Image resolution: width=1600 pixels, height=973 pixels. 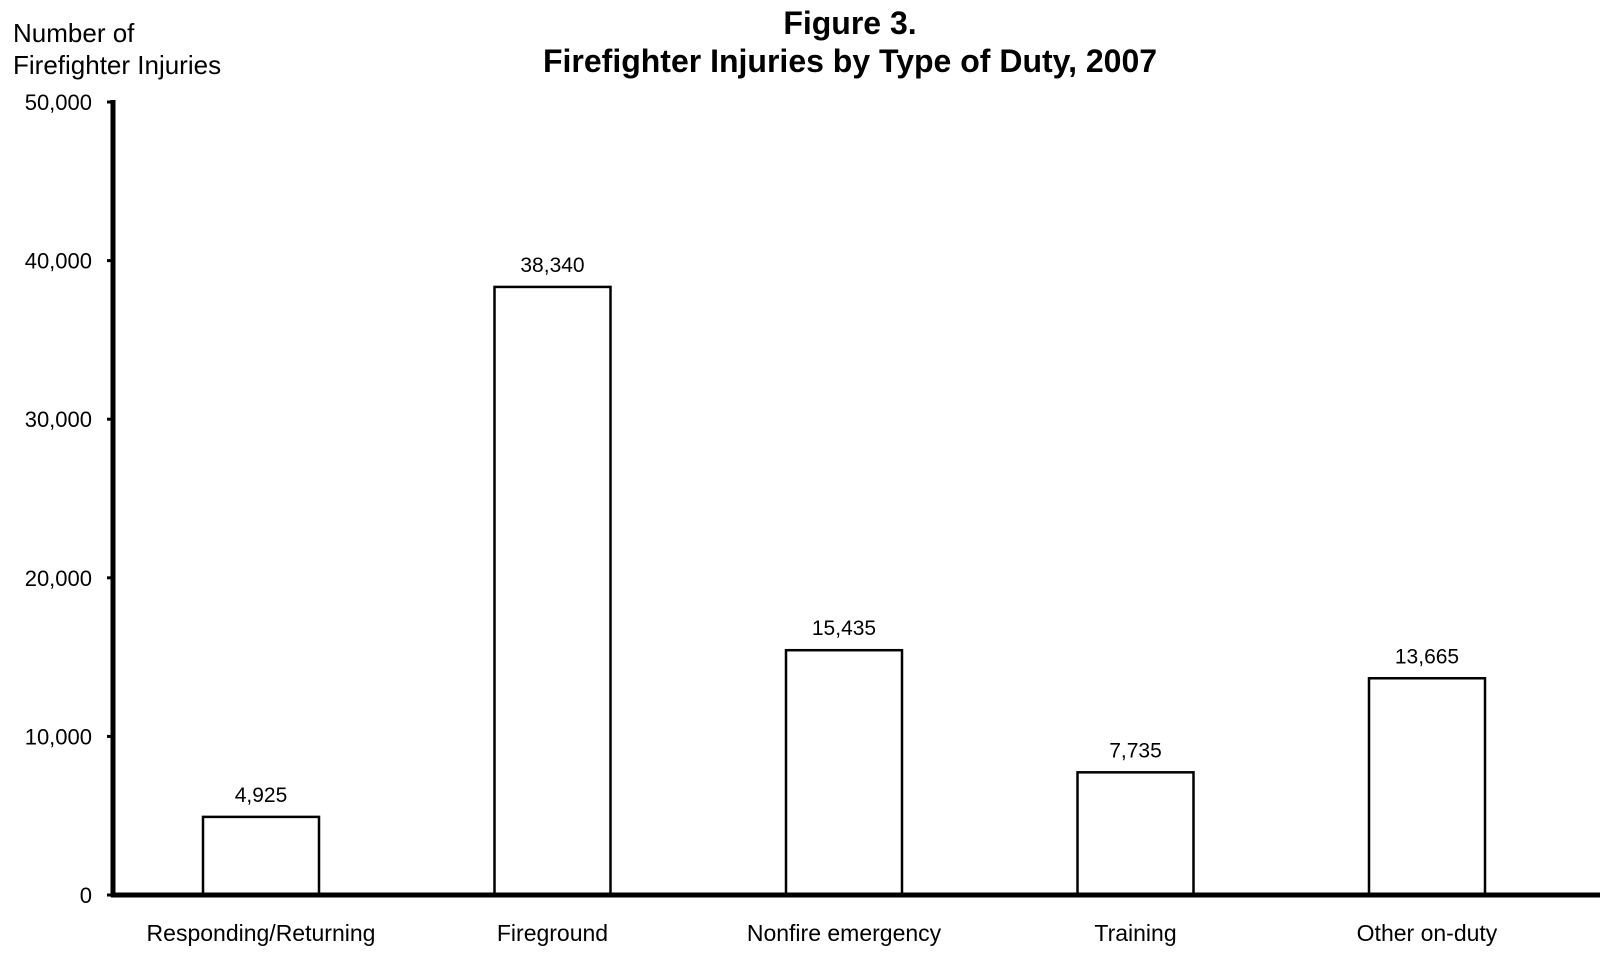 I want to click on data-label-2: 38,340, so click(x=552, y=265).